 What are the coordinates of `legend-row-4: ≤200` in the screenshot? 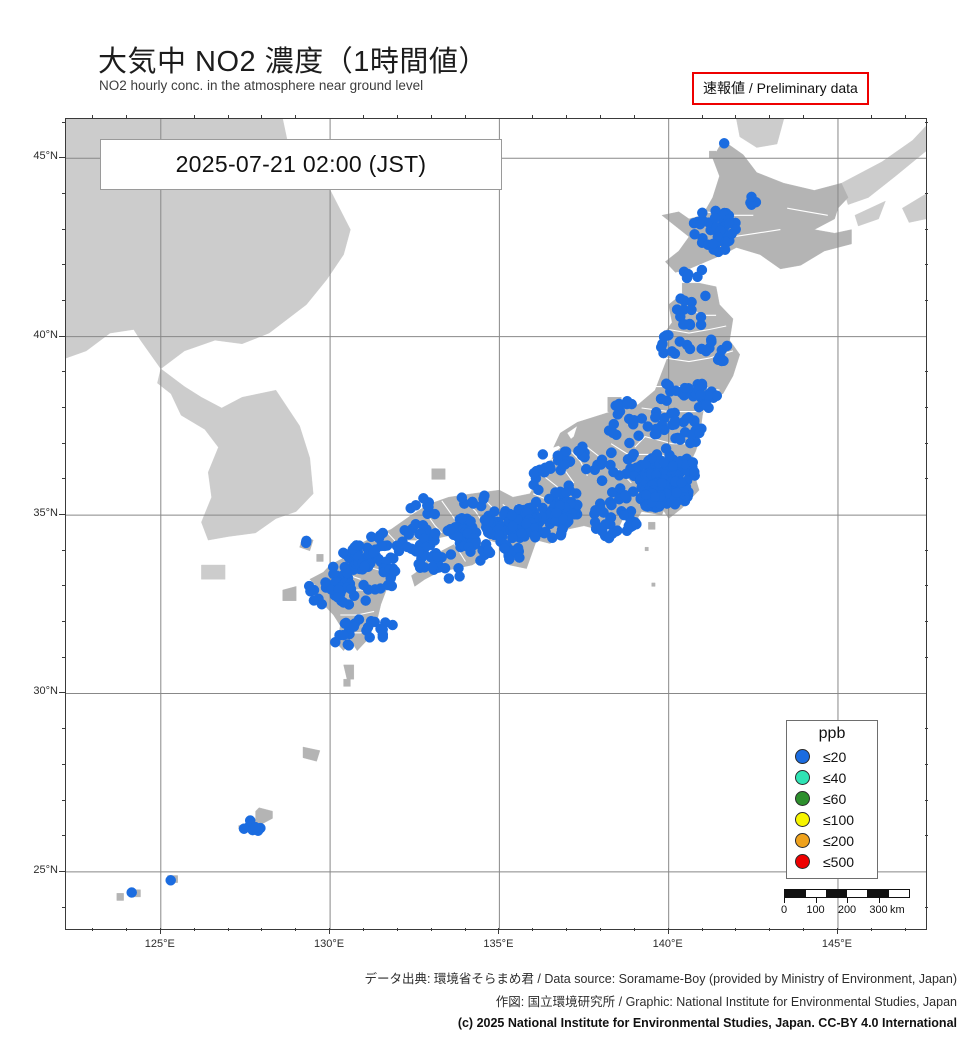 It's located at (832, 840).